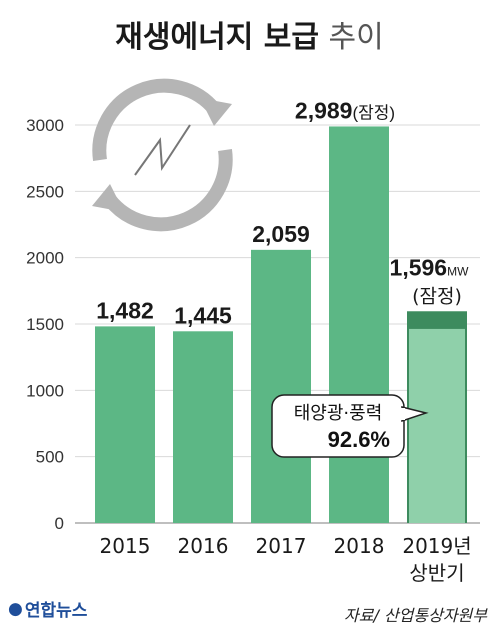 This screenshot has height=634, width=499. I want to click on recycle-energy-icon, so click(162, 155).